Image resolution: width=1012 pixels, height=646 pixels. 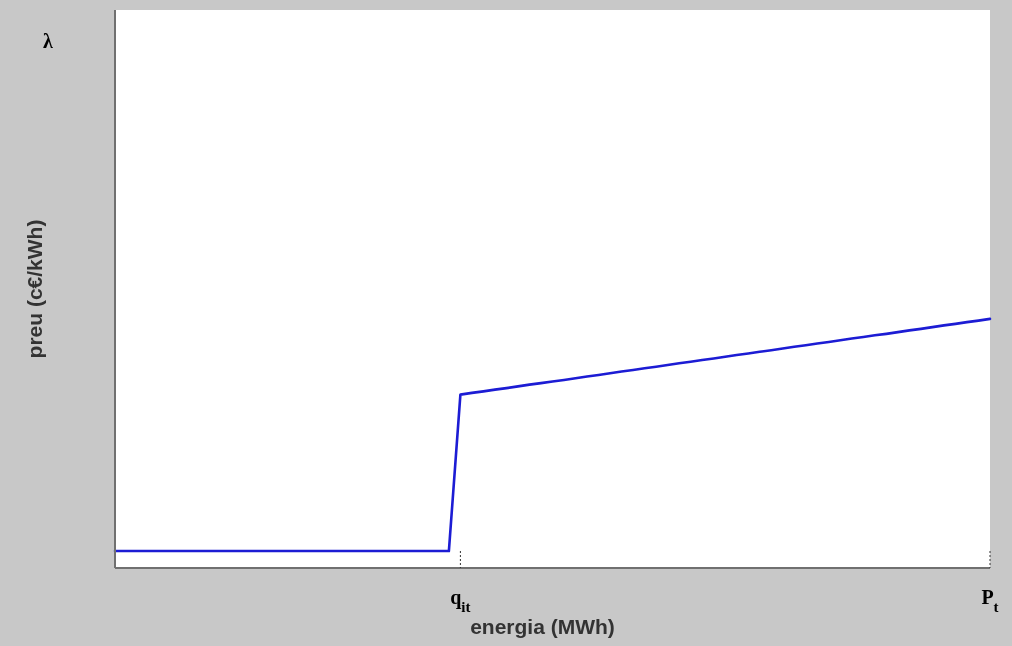 I want to click on x-tick-label: P$_{t}$, so click(x=990, y=600).